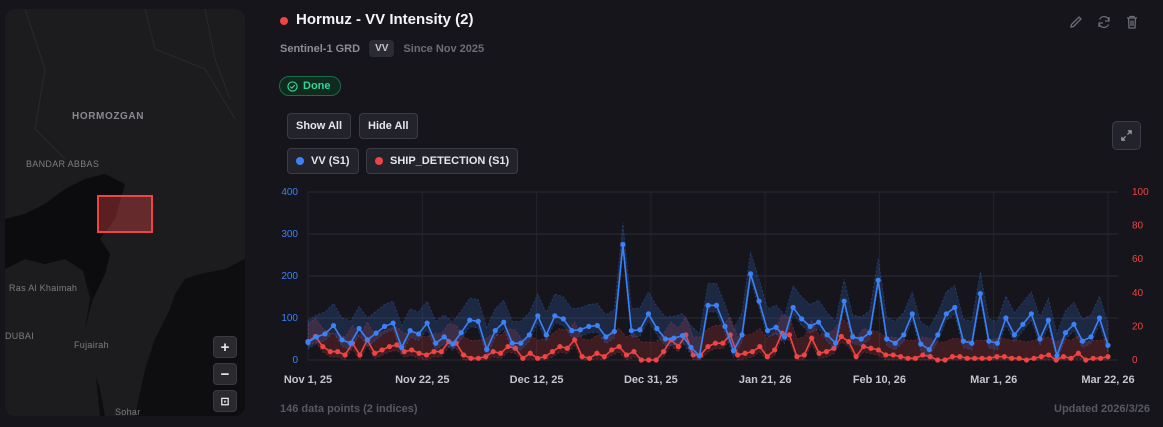 The height and width of the screenshot is (427, 1163). I want to click on pencil-icon, so click(1076, 22).